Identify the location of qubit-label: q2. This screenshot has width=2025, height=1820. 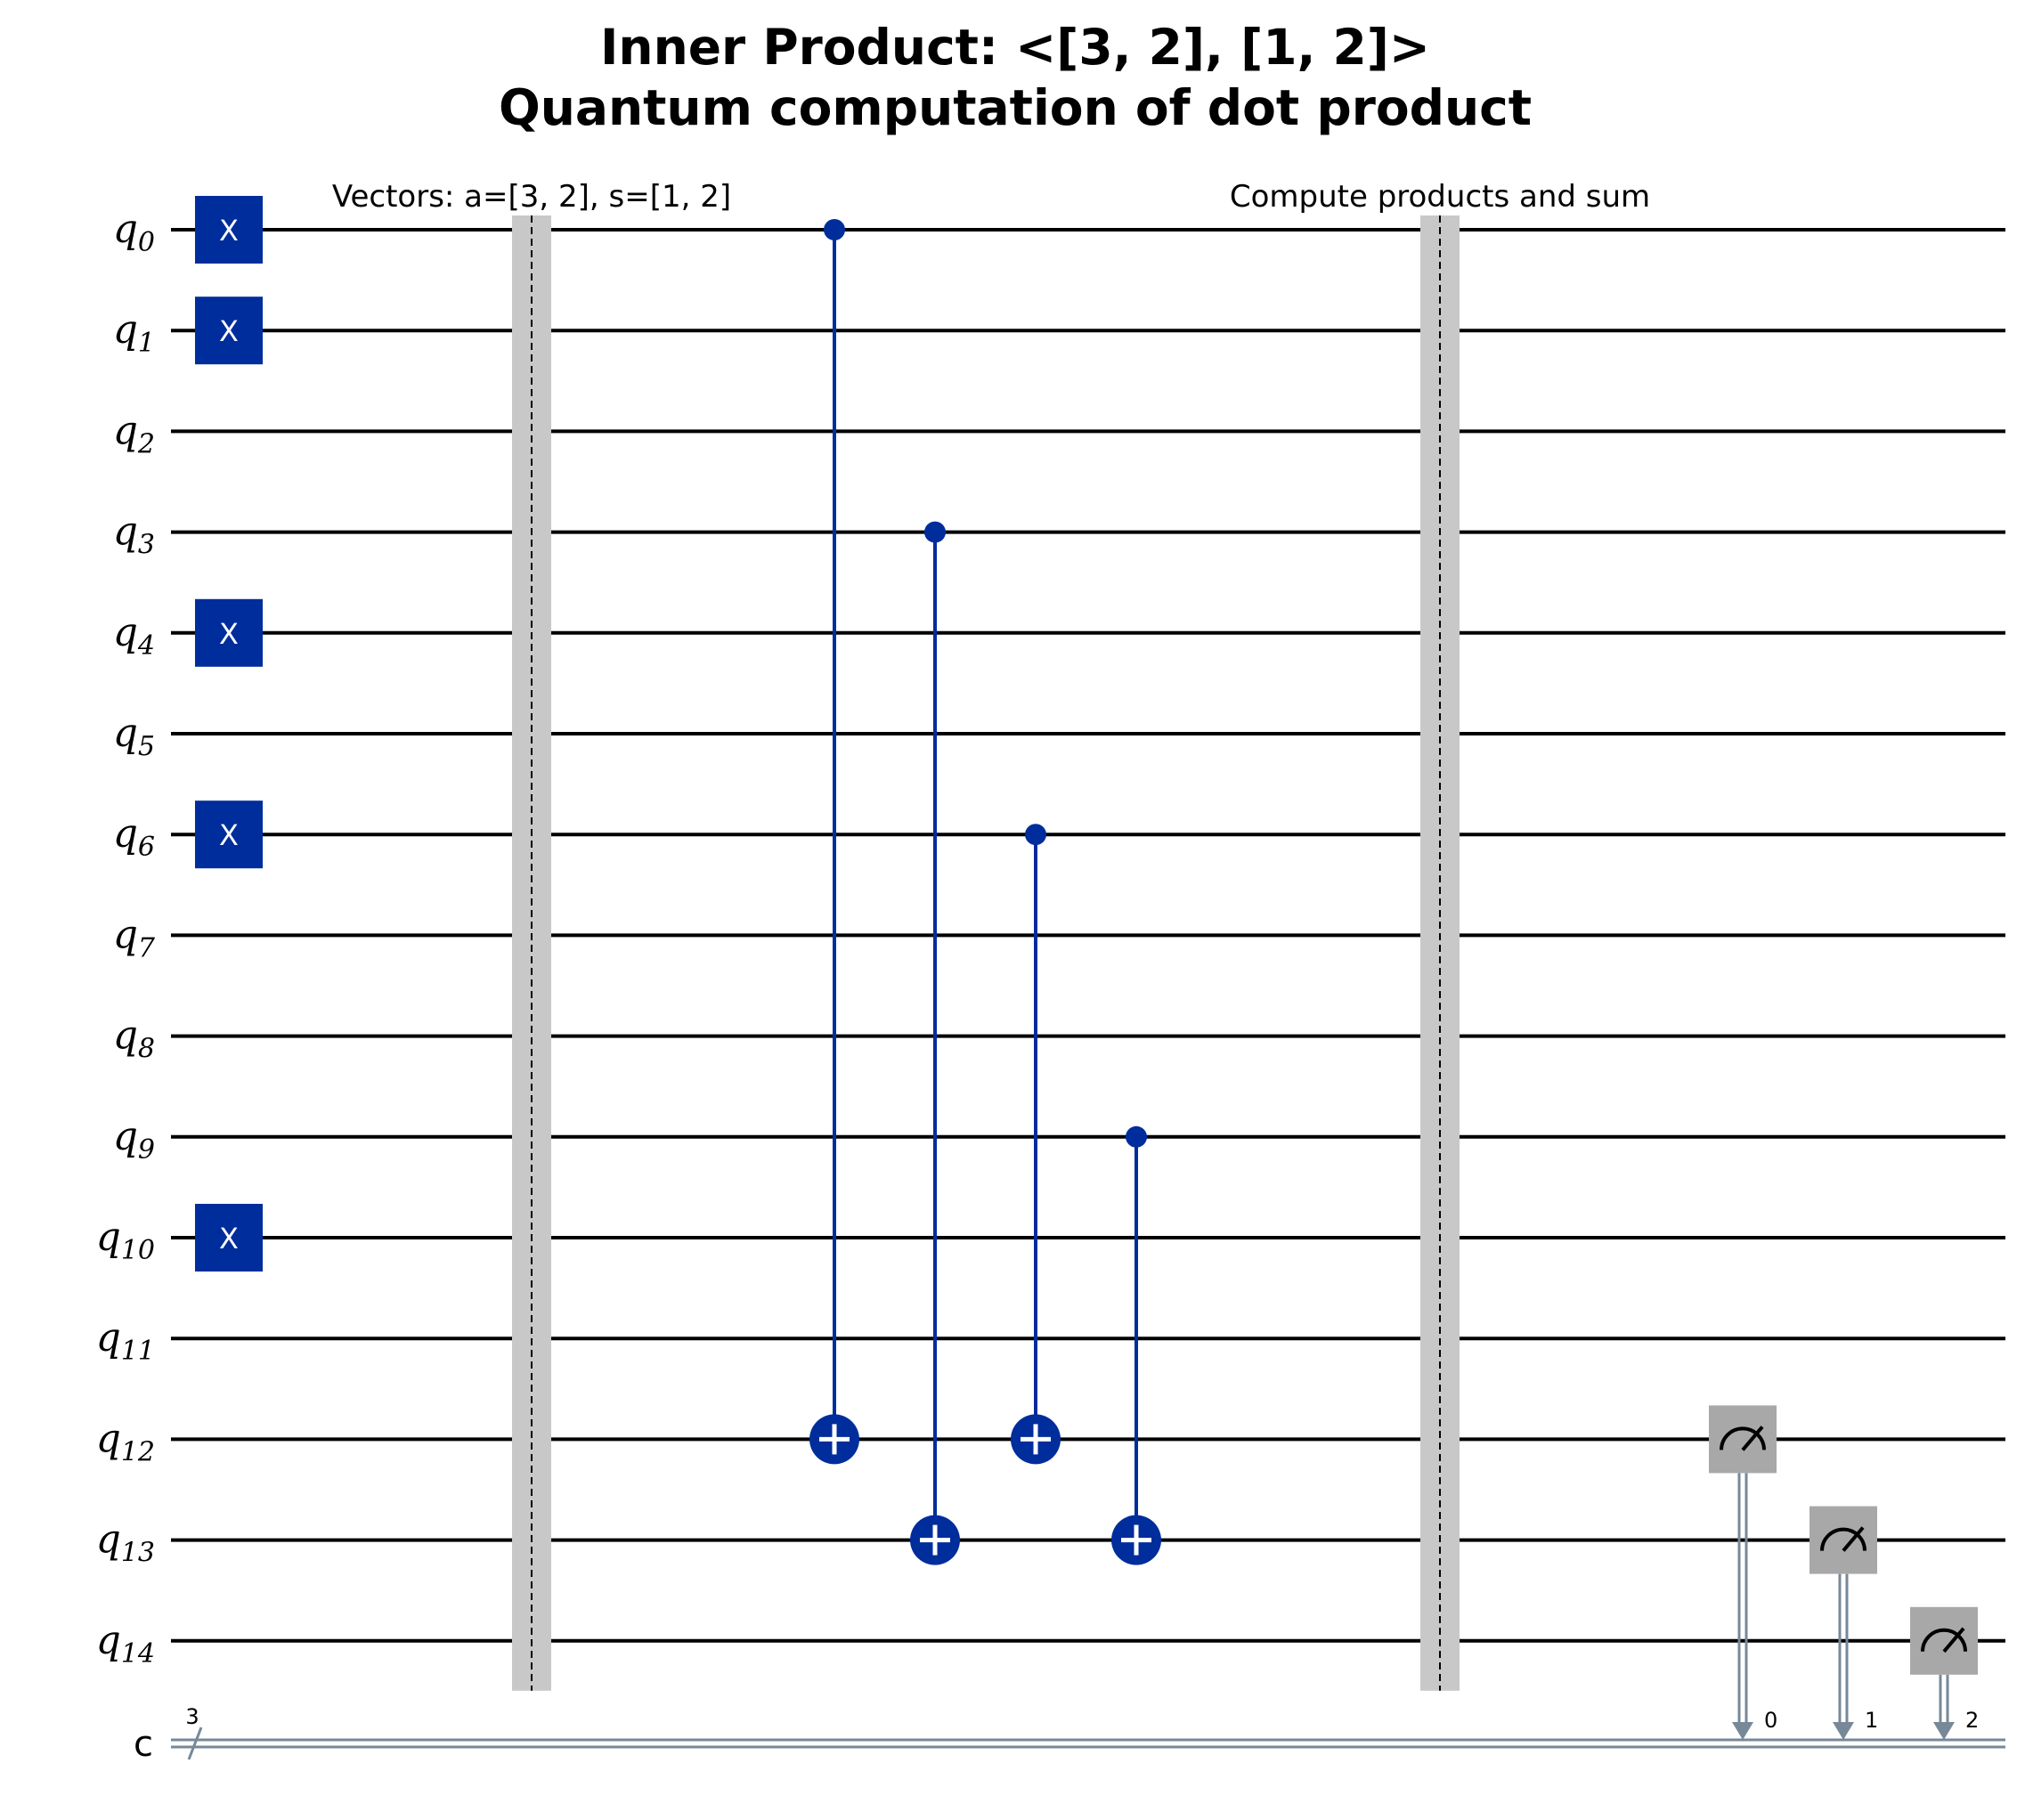
(134, 433).